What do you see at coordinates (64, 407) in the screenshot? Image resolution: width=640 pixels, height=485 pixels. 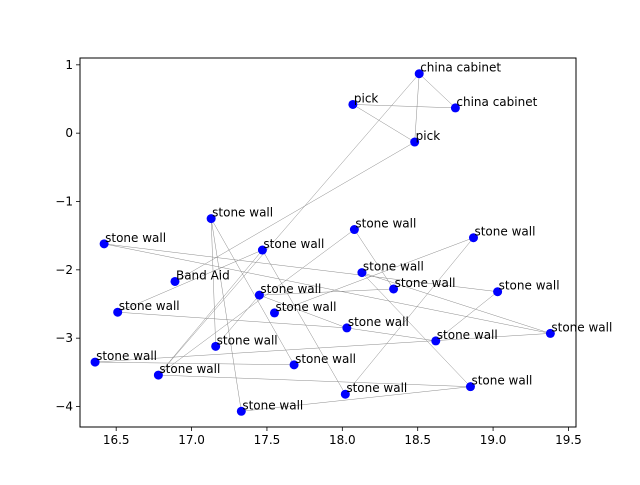 I see `y-tick-label: −4` at bounding box center [64, 407].